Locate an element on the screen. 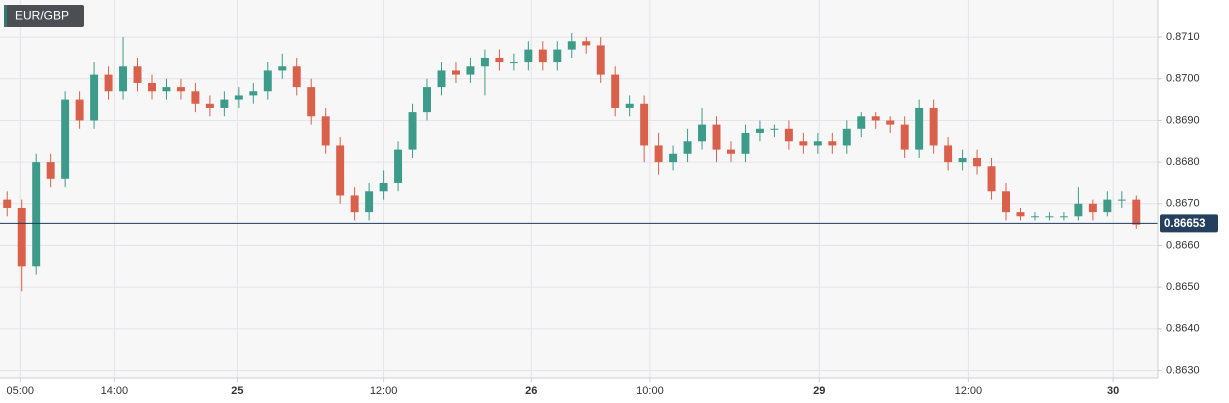  x-tick-label: 05:00 is located at coordinates (20, 391).